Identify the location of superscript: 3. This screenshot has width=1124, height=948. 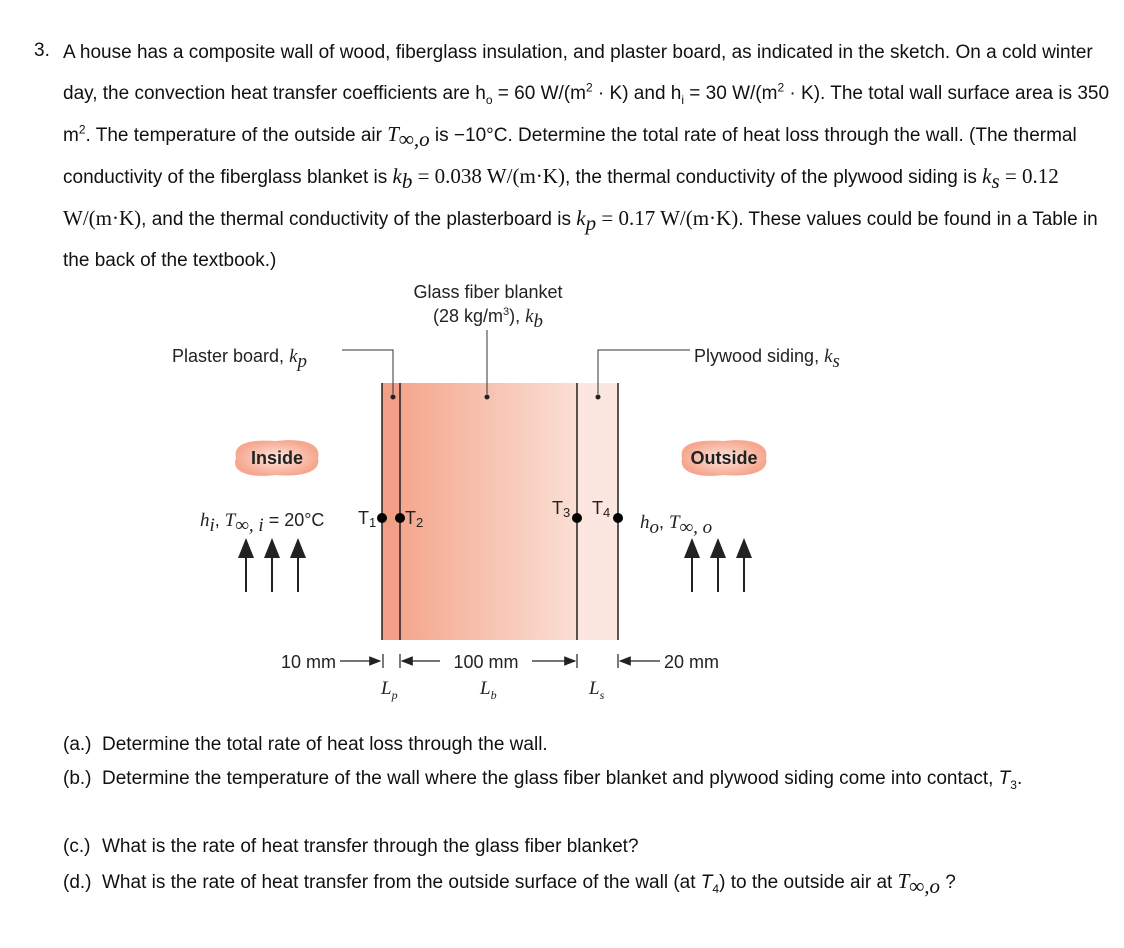
(506, 312).